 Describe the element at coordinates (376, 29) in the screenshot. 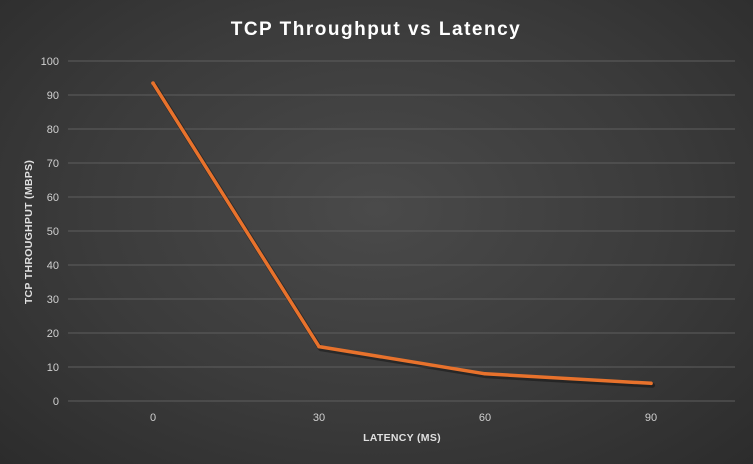

I see `chart-title: TCP Throughput vs Latency` at that location.